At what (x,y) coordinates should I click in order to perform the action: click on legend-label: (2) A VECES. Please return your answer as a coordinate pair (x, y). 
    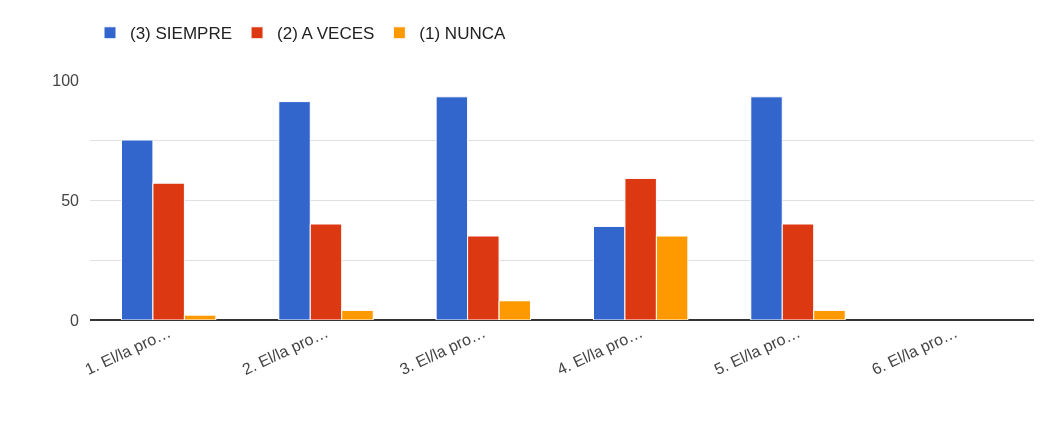
    Looking at the image, I should click on (326, 34).